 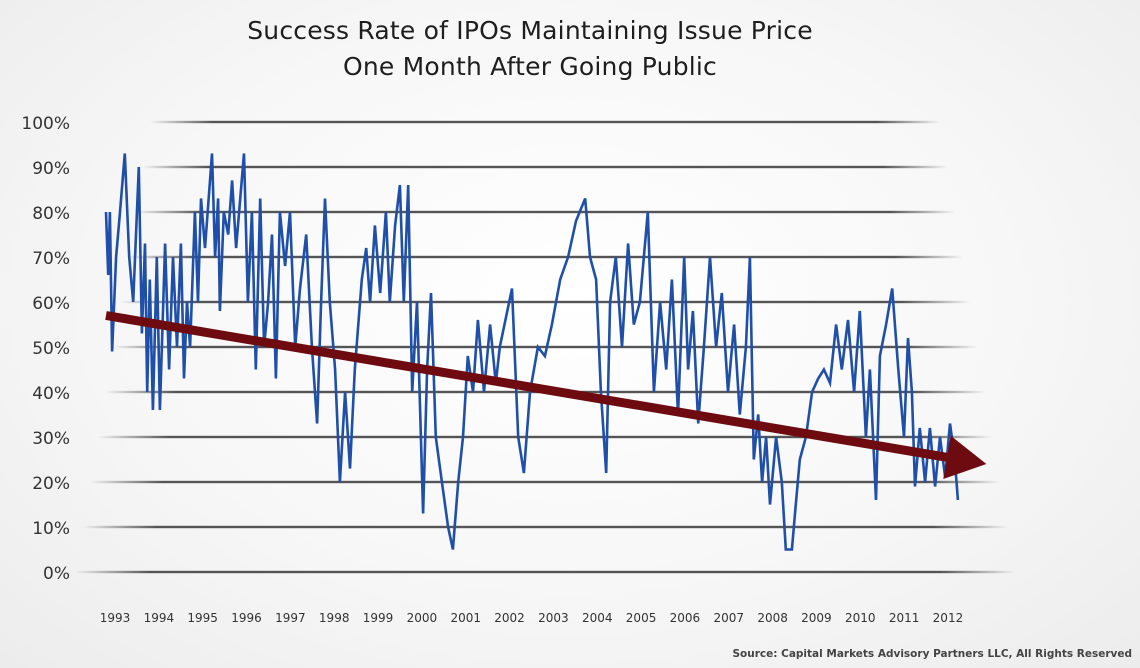 What do you see at coordinates (465, 618) in the screenshot?
I see `x-tick-label: 2001` at bounding box center [465, 618].